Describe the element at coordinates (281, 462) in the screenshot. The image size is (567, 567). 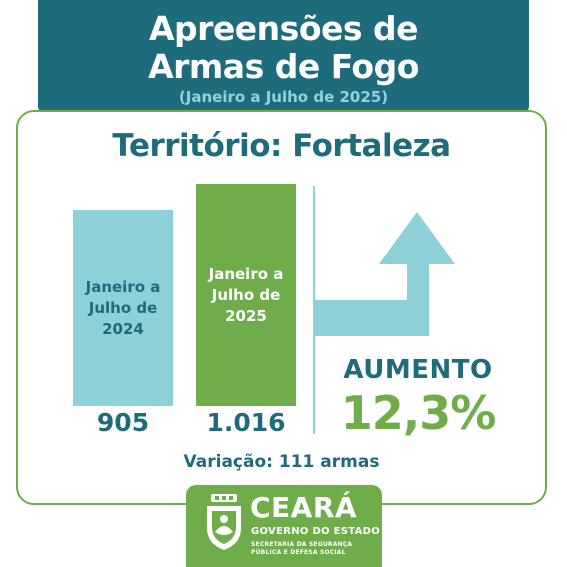
I see `variation-text: Variação: 111 armas` at that location.